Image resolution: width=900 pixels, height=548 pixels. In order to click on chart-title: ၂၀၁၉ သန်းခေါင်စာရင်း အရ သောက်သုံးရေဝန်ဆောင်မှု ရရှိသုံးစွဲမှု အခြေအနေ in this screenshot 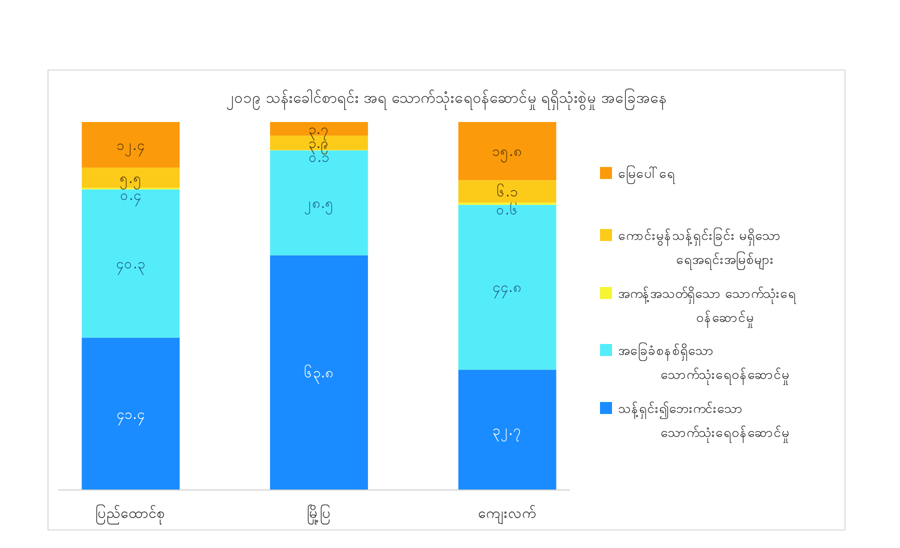, I will do `click(446, 99)`.